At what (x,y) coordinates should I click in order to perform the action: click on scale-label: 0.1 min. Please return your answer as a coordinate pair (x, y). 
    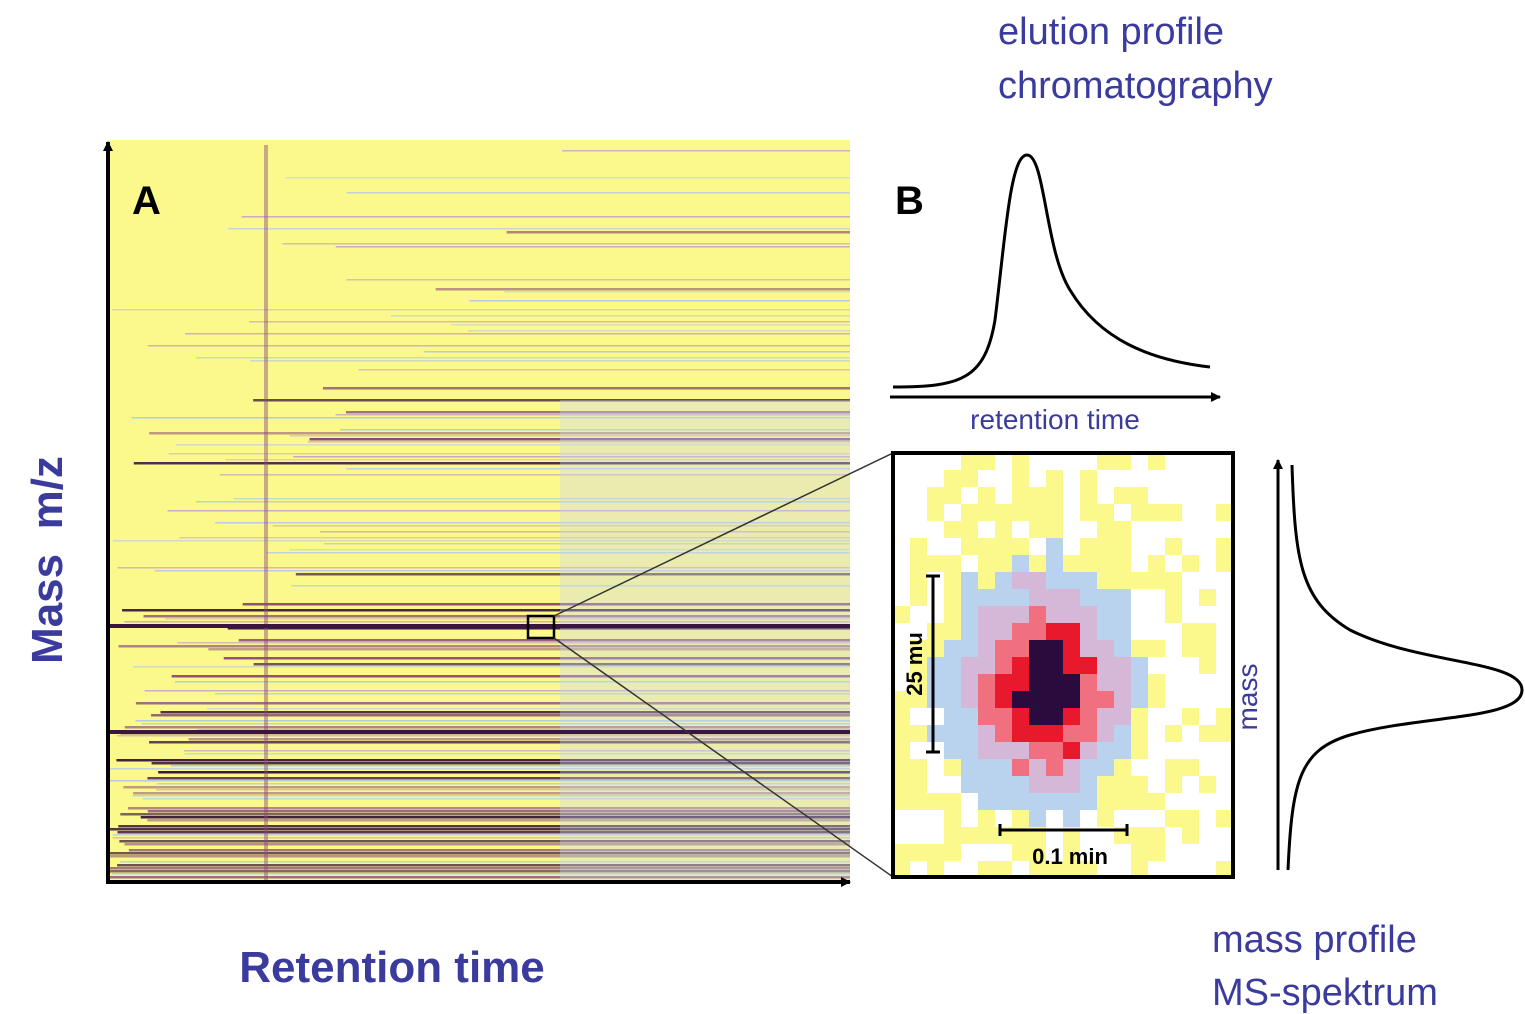
    Looking at the image, I should click on (1070, 856).